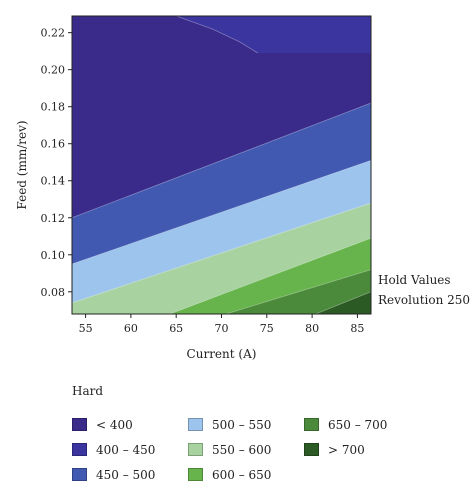  I want to click on x-tick-label: 75, so click(267, 328).